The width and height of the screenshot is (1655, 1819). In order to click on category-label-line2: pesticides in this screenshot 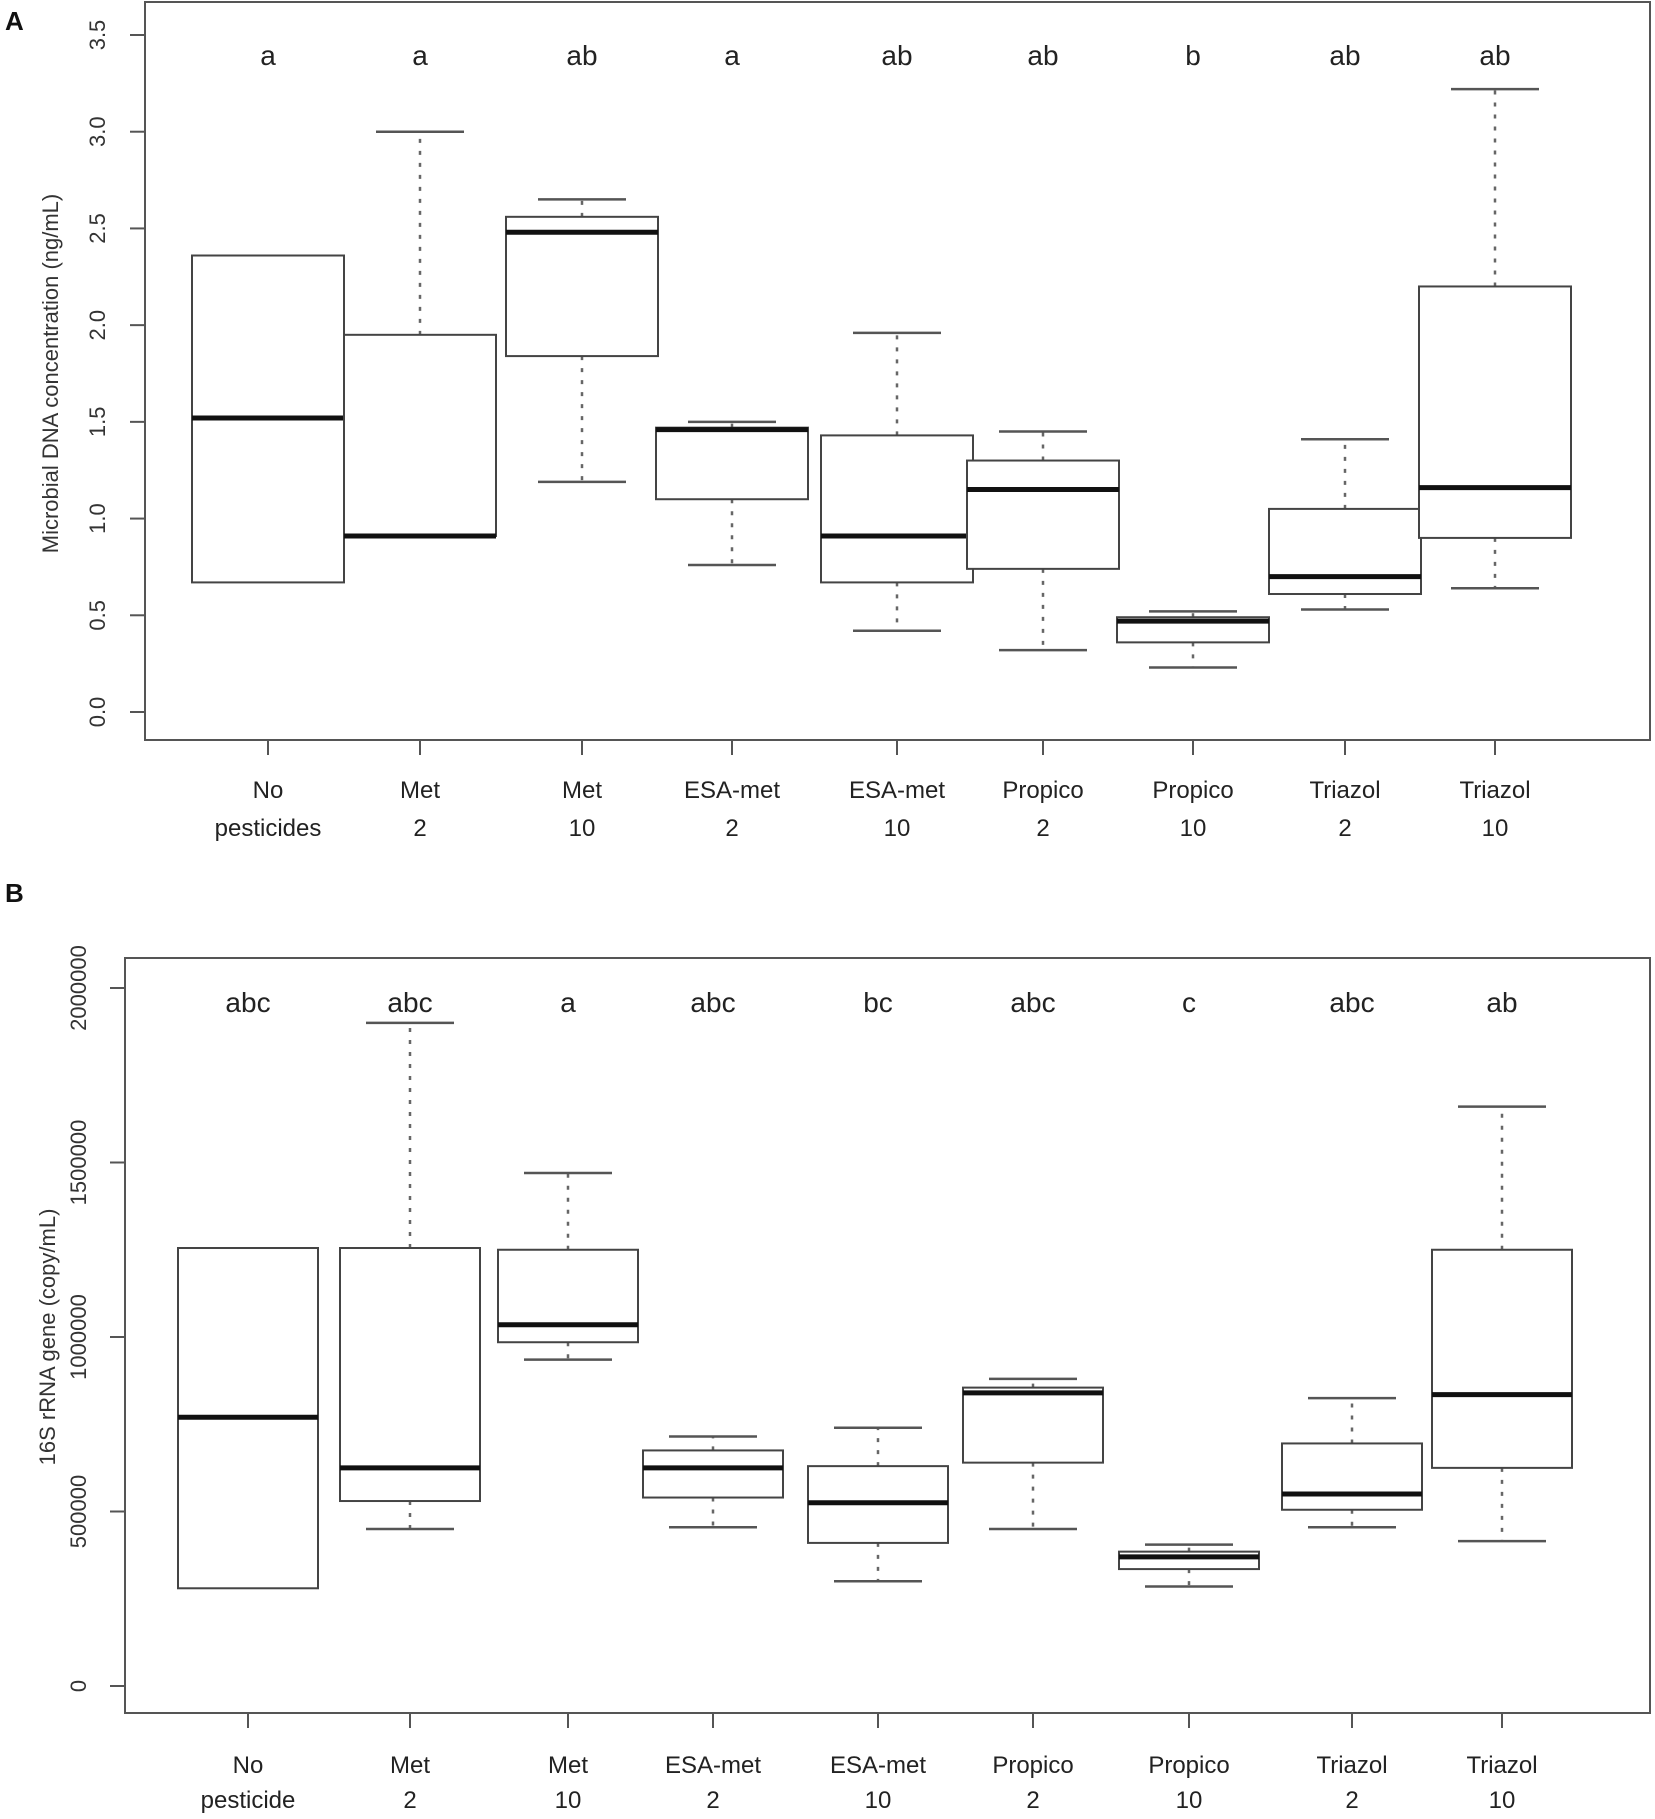, I will do `click(268, 828)`.